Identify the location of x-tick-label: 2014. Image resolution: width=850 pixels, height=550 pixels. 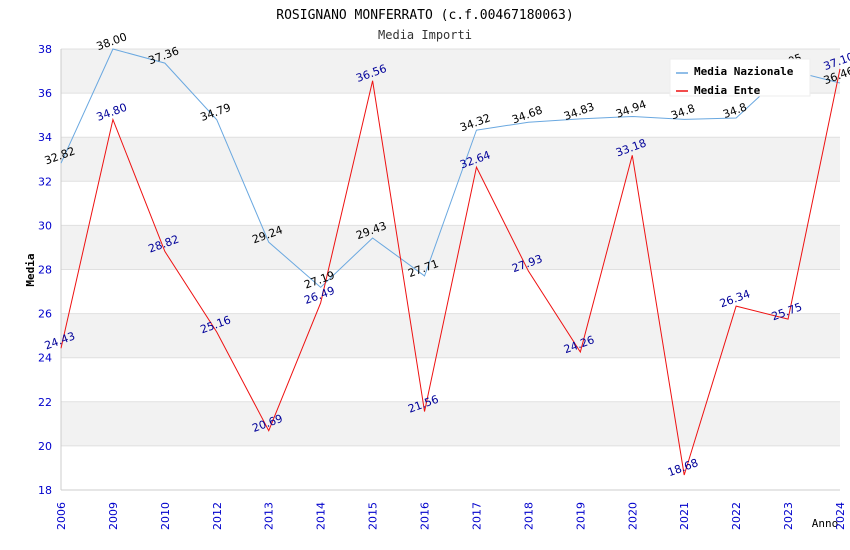
(321, 516).